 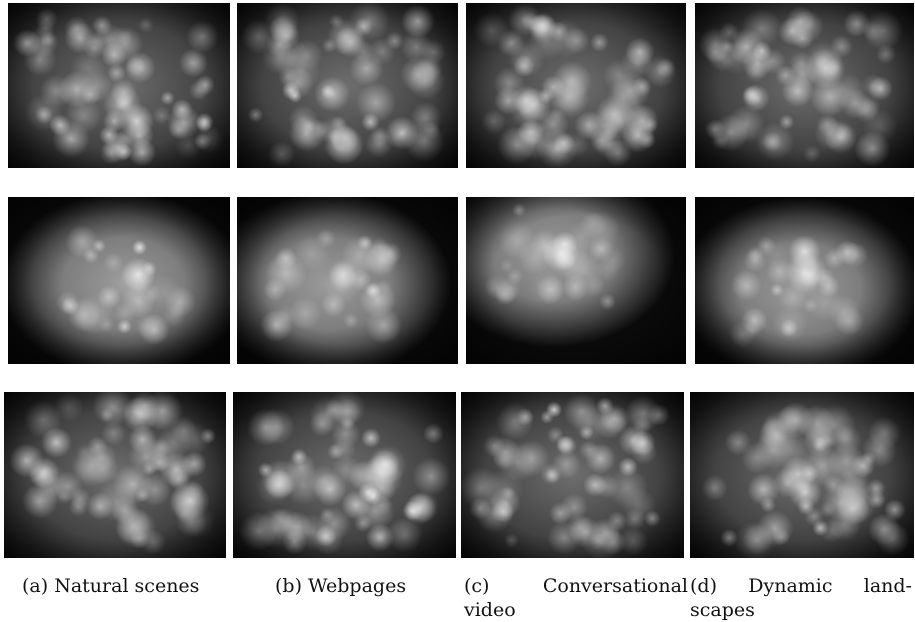 What do you see at coordinates (490, 610) in the screenshot?
I see `caption-c-text-line2: video` at bounding box center [490, 610].